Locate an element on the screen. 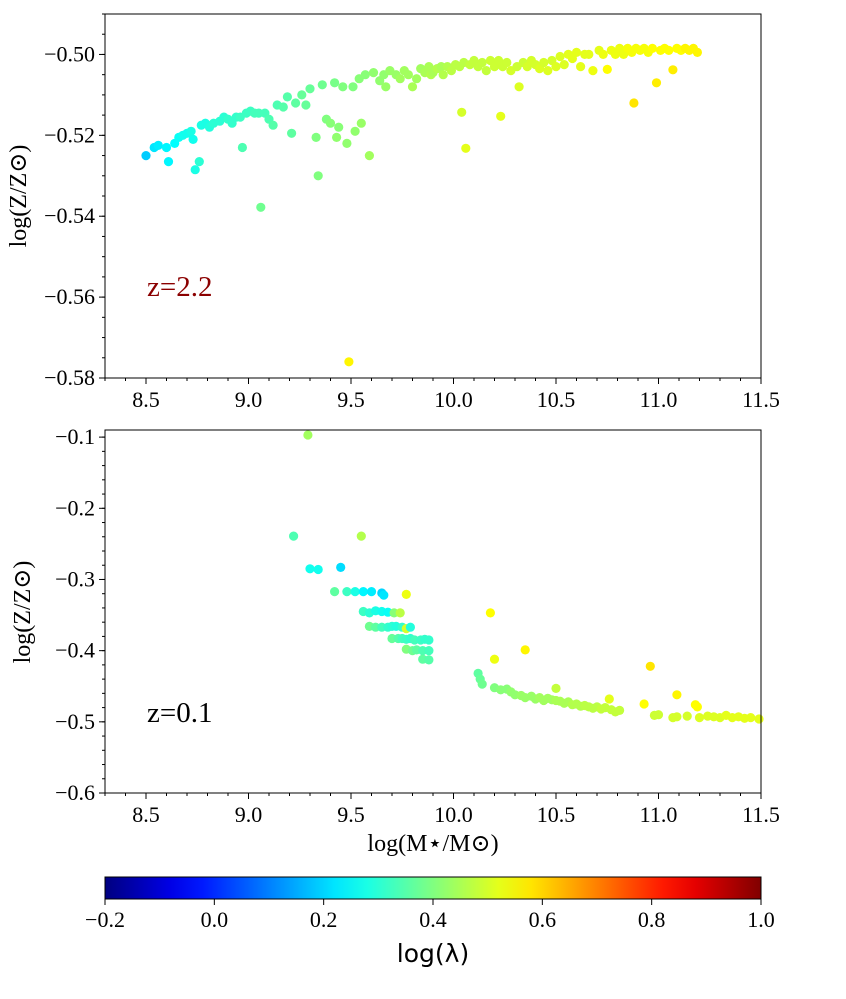  top-redshift-annotation: z=2.2 is located at coordinates (179, 287).